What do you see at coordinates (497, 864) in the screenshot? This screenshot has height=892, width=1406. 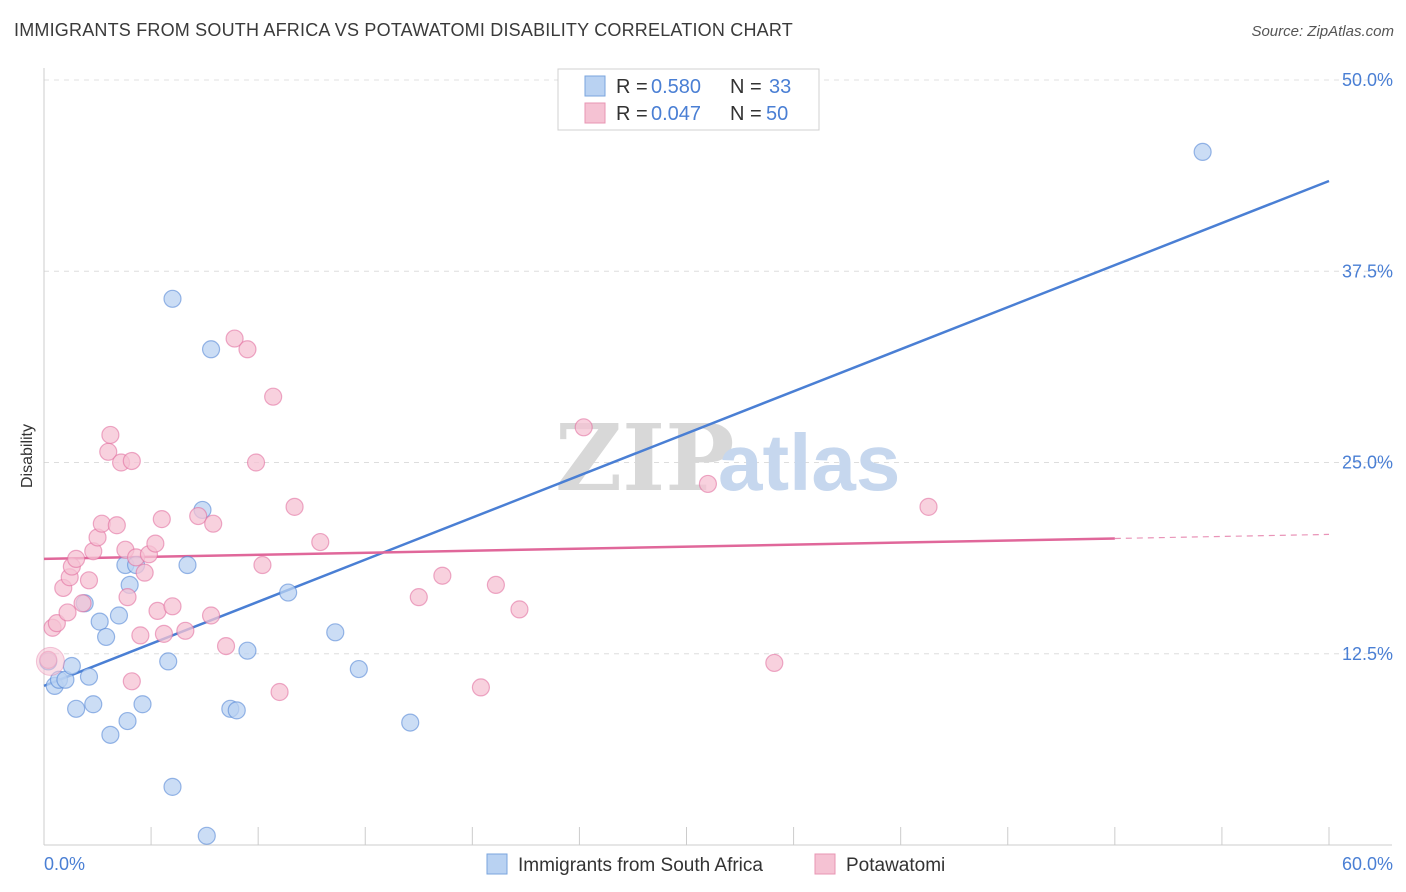 I see `bottom-legend-swatch-south-africa` at bounding box center [497, 864].